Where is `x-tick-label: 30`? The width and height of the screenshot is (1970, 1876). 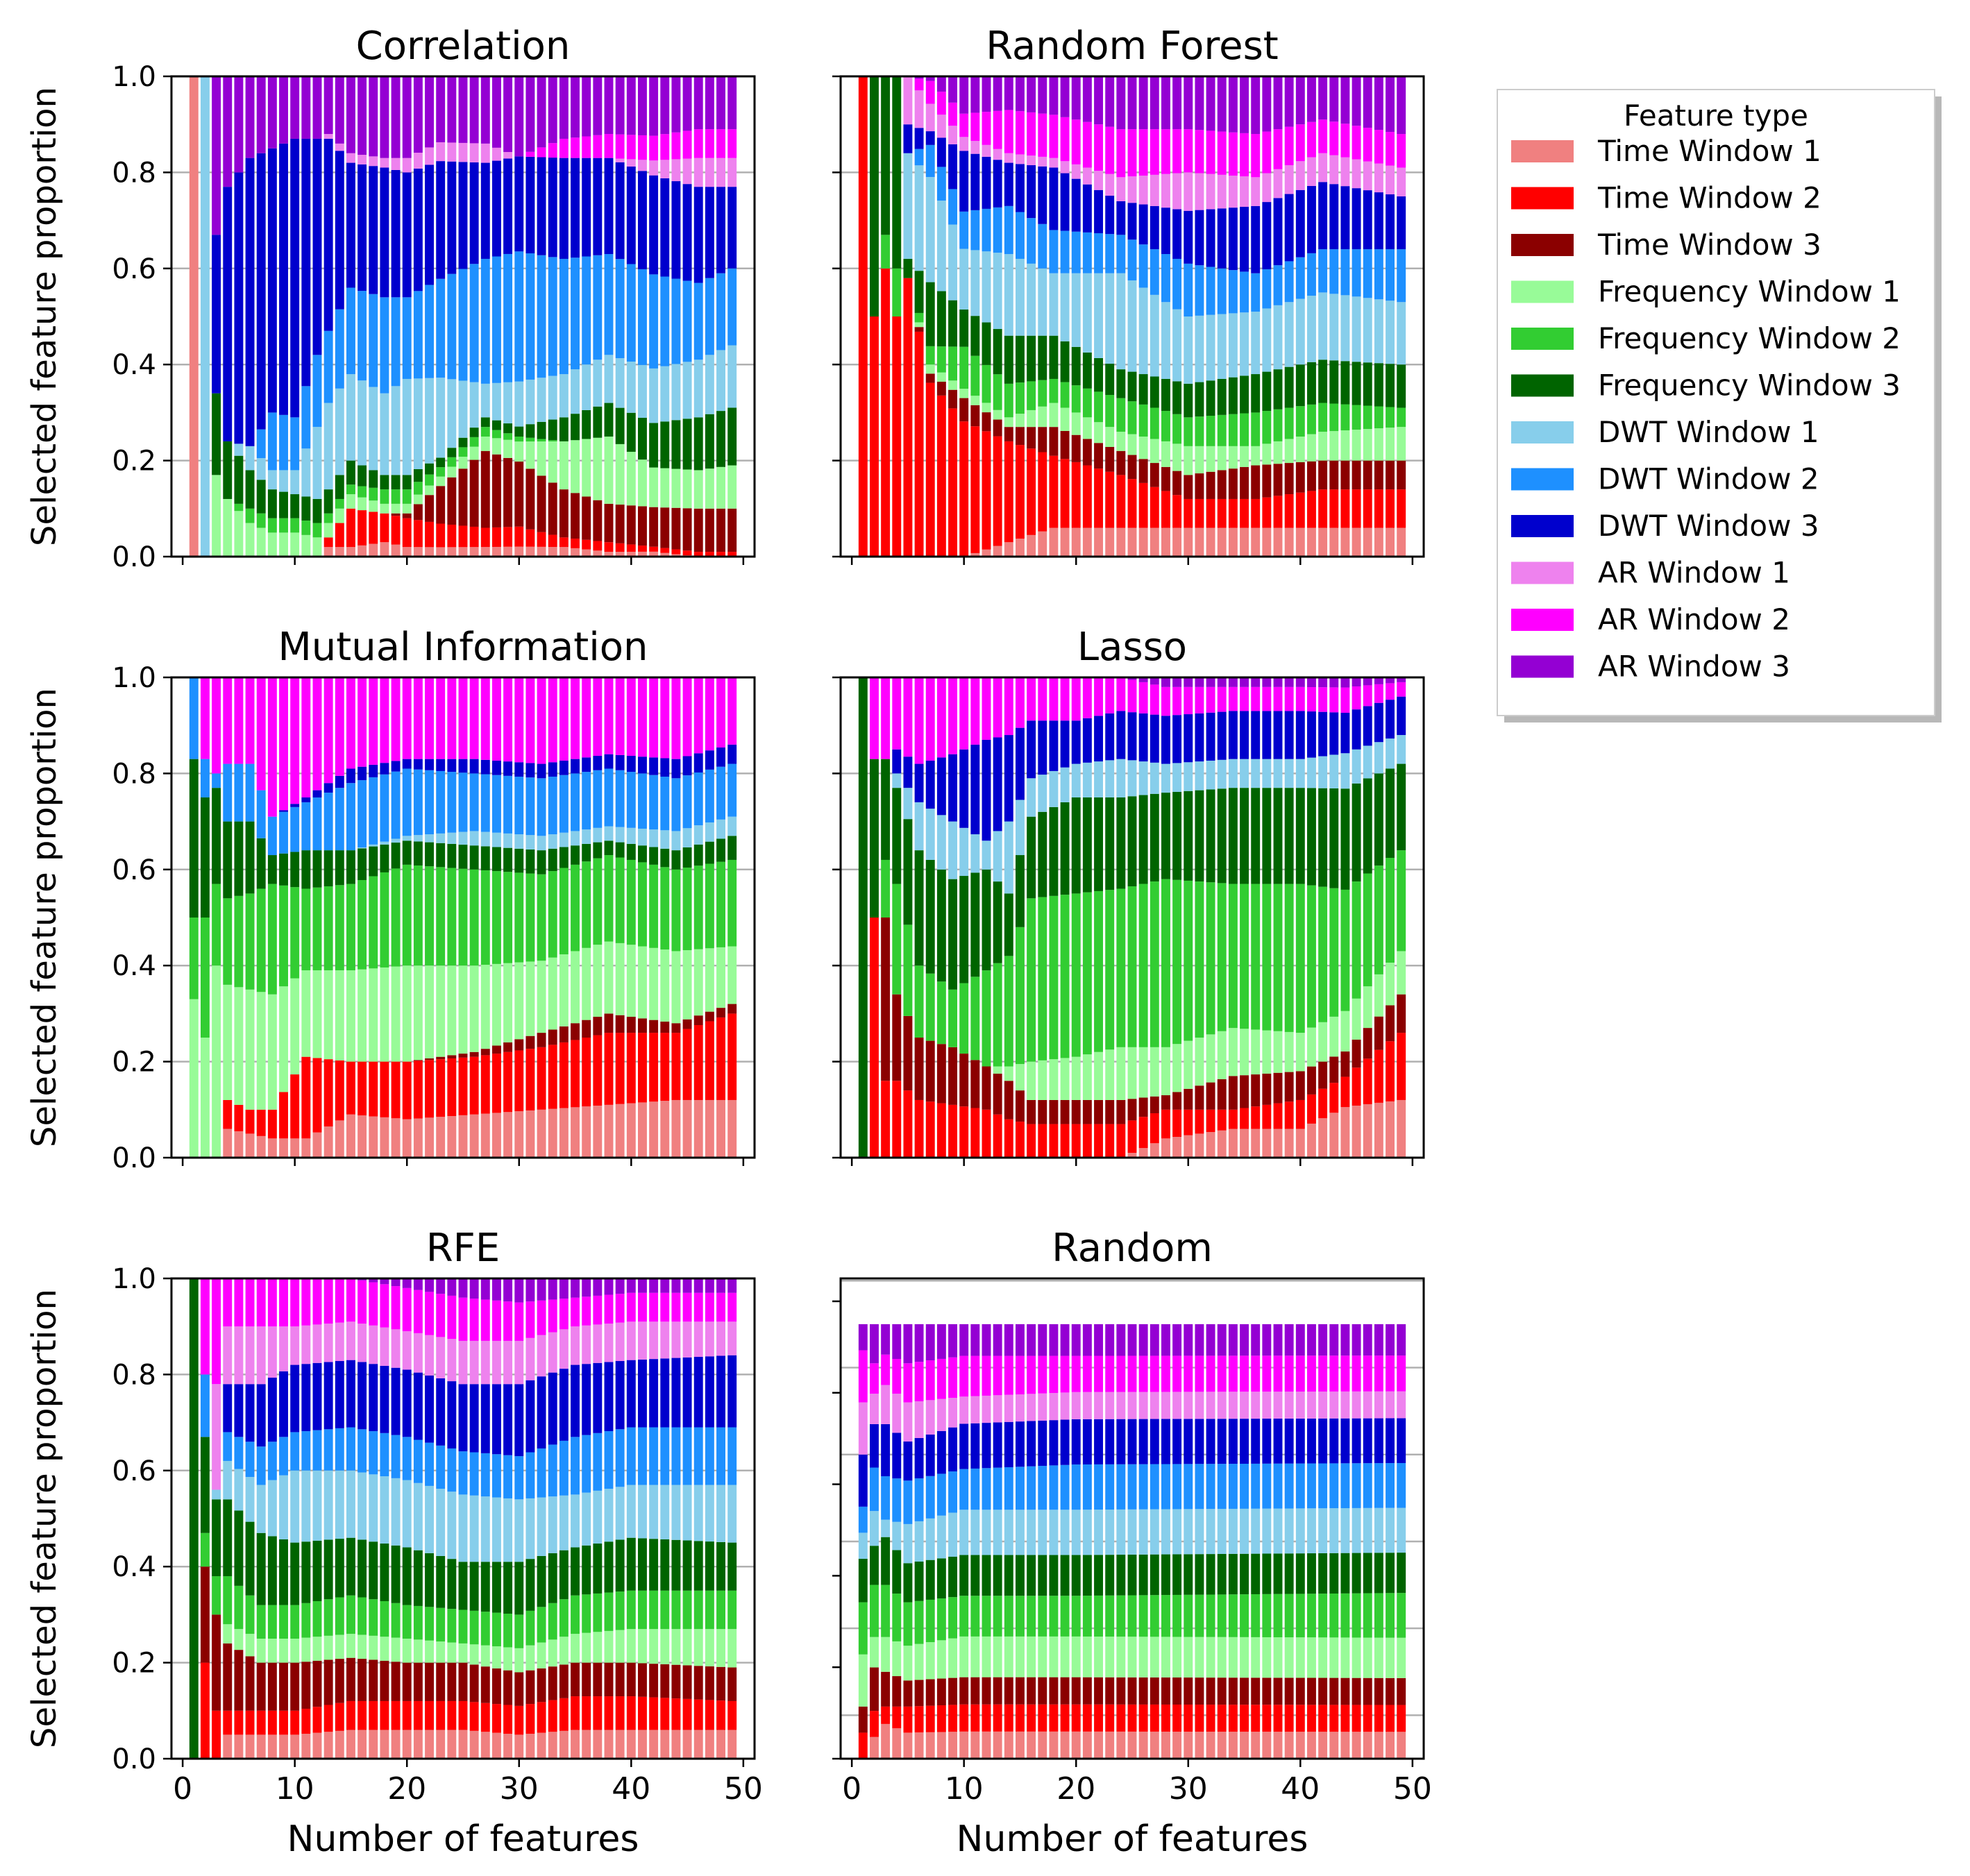
x-tick-label: 30 is located at coordinates (1189, 1789).